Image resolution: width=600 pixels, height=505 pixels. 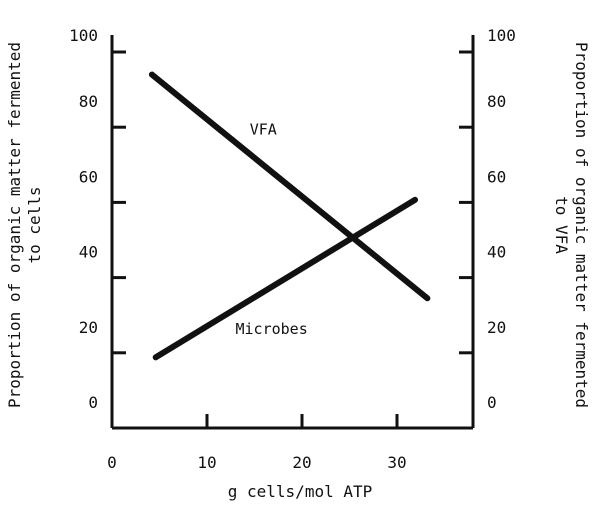 I want to click on x-tick-label: 30, so click(x=396, y=462).